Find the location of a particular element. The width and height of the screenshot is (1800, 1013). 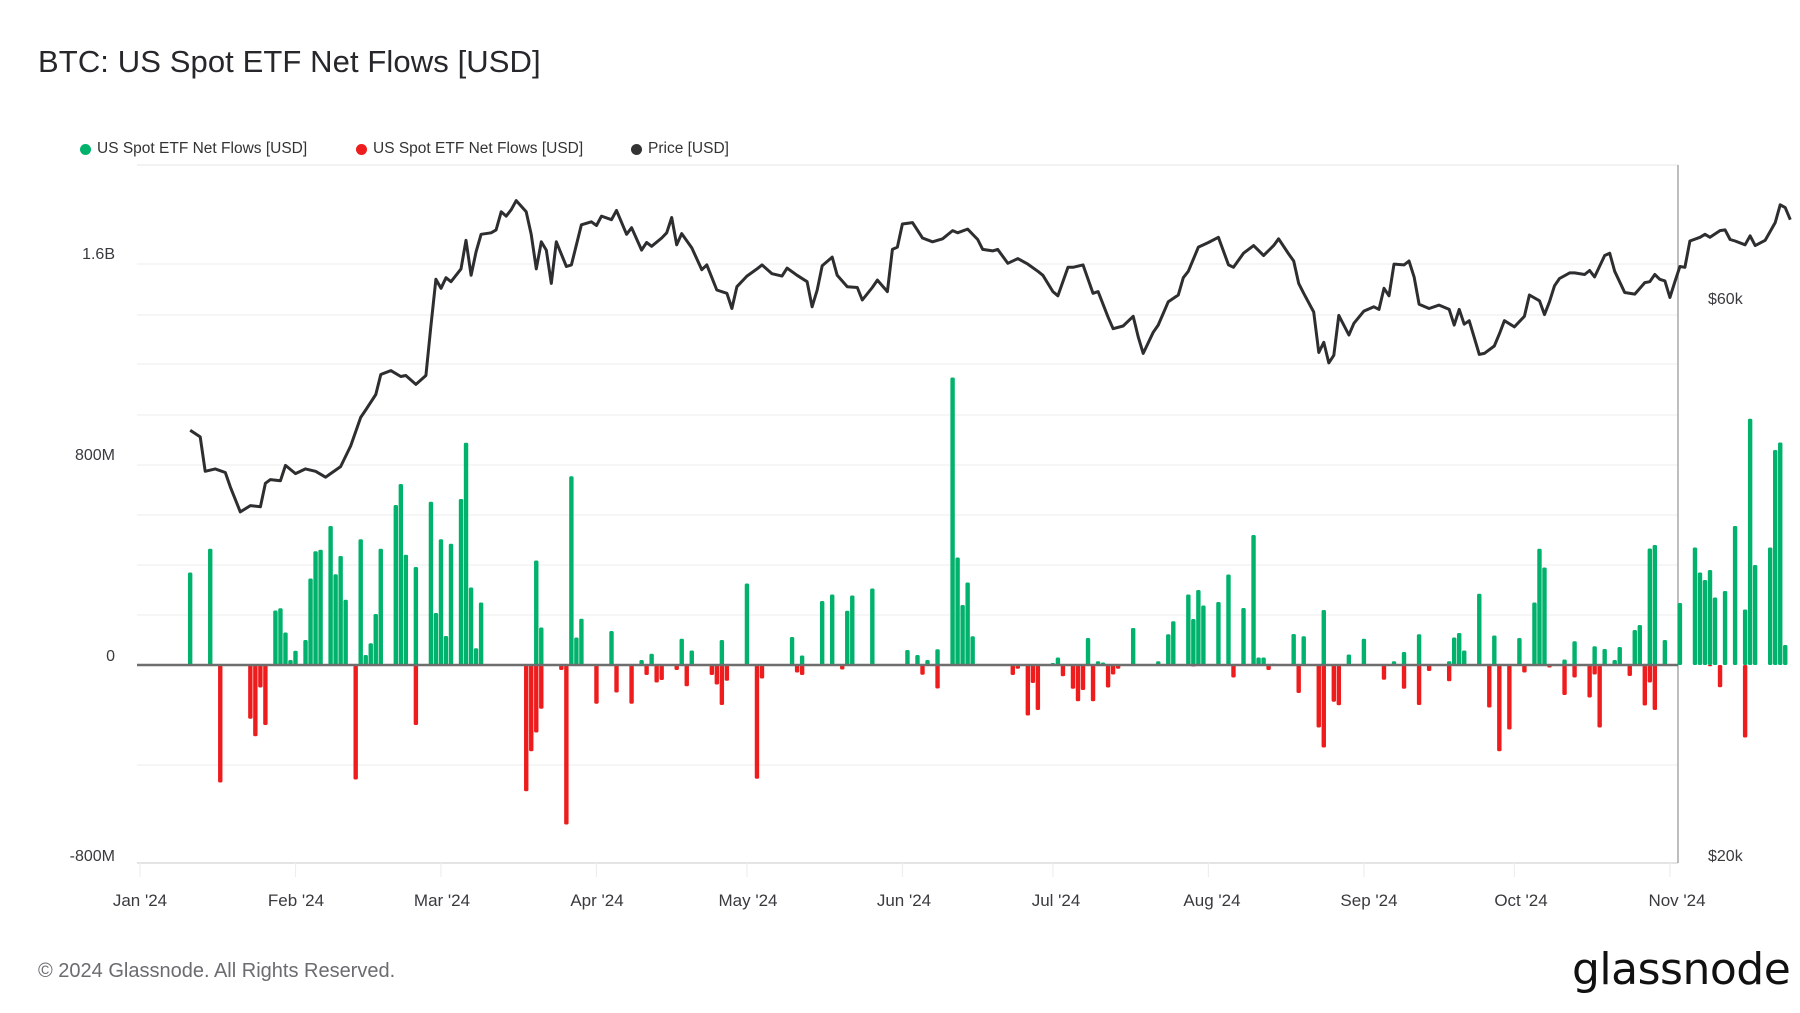

x-tick-aug: Aug '24 is located at coordinates (1212, 900).